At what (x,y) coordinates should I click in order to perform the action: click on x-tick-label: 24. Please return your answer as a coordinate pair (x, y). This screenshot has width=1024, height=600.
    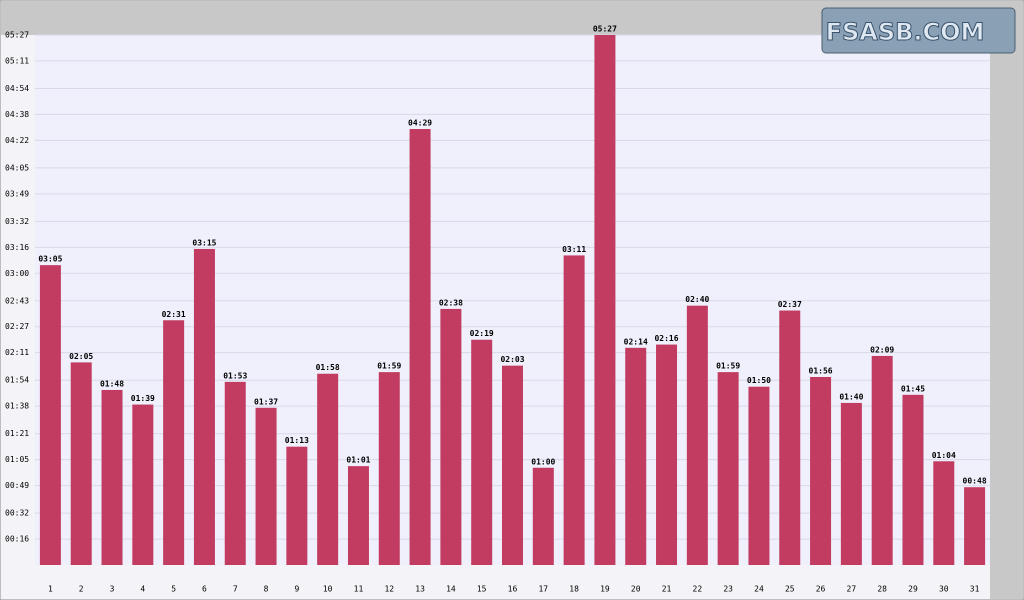
    Looking at the image, I should click on (759, 589).